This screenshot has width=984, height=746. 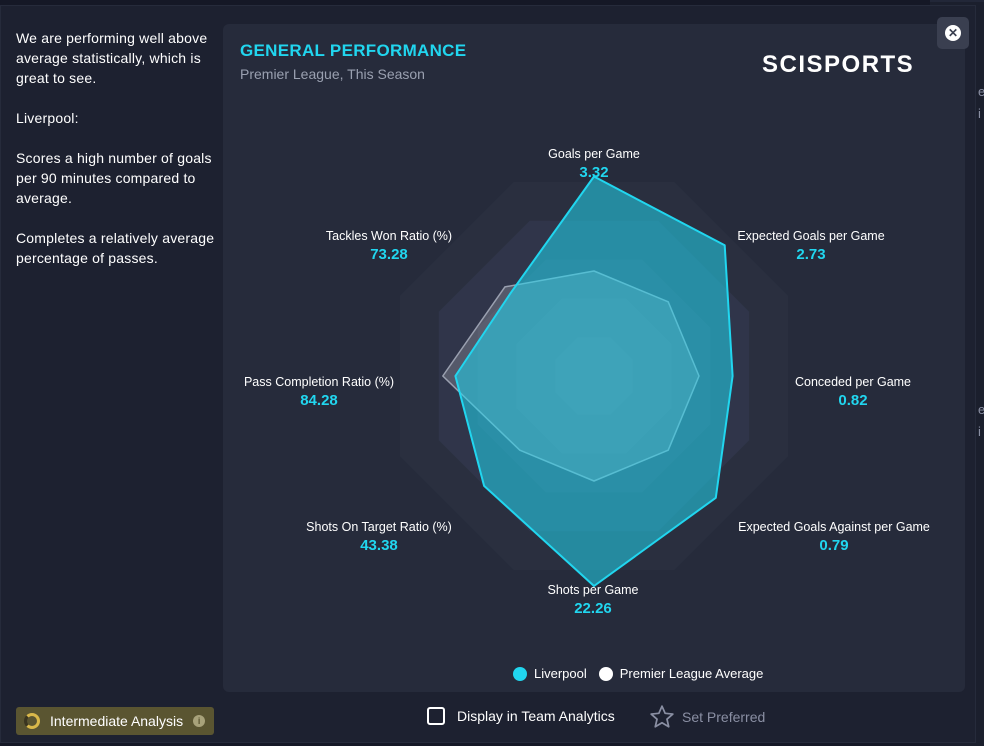 I want to click on preferred-label: Set Preferred, so click(x=724, y=717).